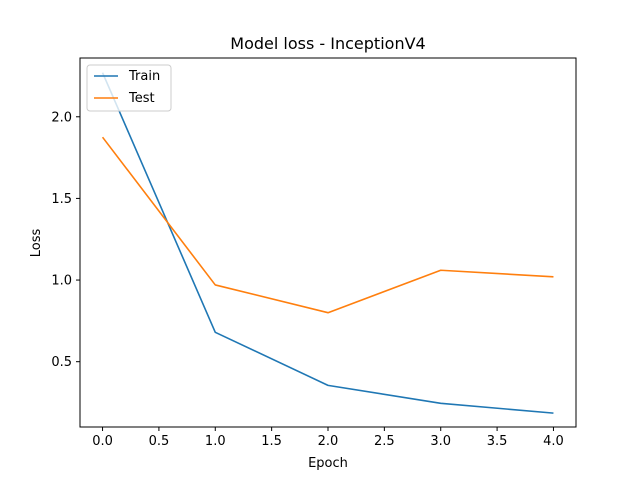 Image resolution: width=640 pixels, height=480 pixels. What do you see at coordinates (61, 117) in the screenshot?
I see `y-tick-label: 2.0` at bounding box center [61, 117].